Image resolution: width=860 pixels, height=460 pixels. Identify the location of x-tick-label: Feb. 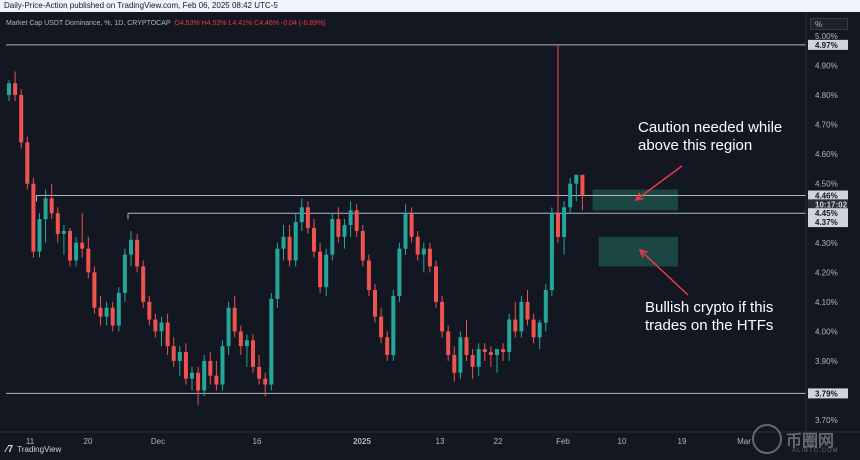
(563, 441).